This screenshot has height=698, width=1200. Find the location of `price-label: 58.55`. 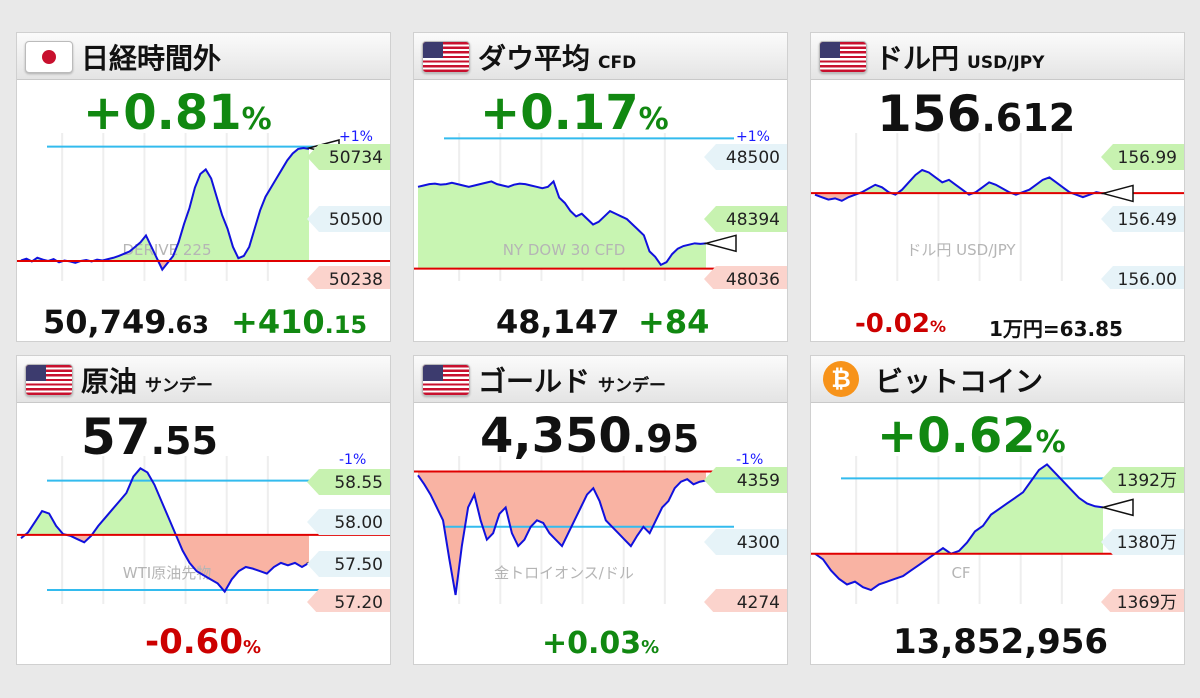

price-label: 58.55 is located at coordinates (358, 483).